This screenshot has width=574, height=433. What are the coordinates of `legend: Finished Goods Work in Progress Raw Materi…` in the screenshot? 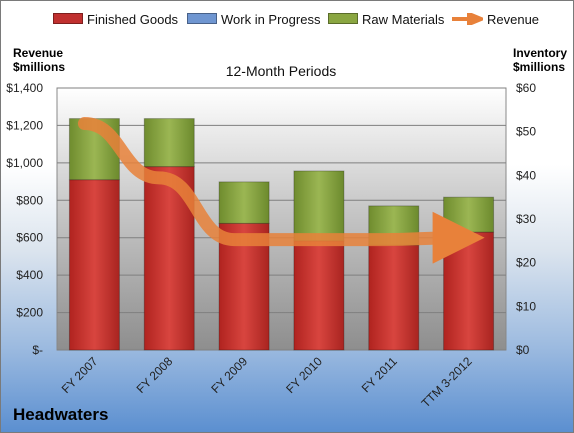 It's located at (287, 19).